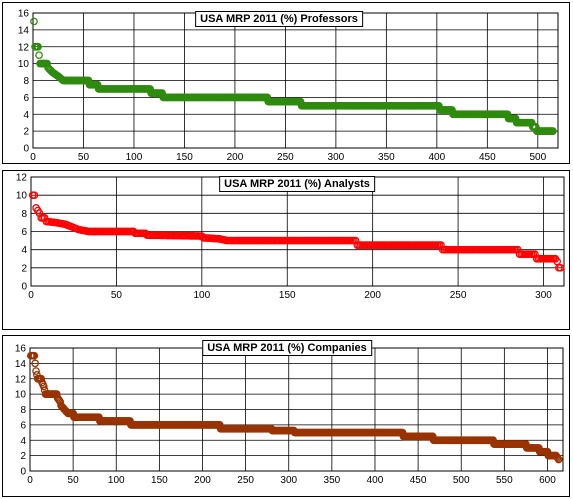 The width and height of the screenshot is (573, 499). I want to click on companies-chart-title: USA MRP 2011 (%) Companies, so click(287, 348).